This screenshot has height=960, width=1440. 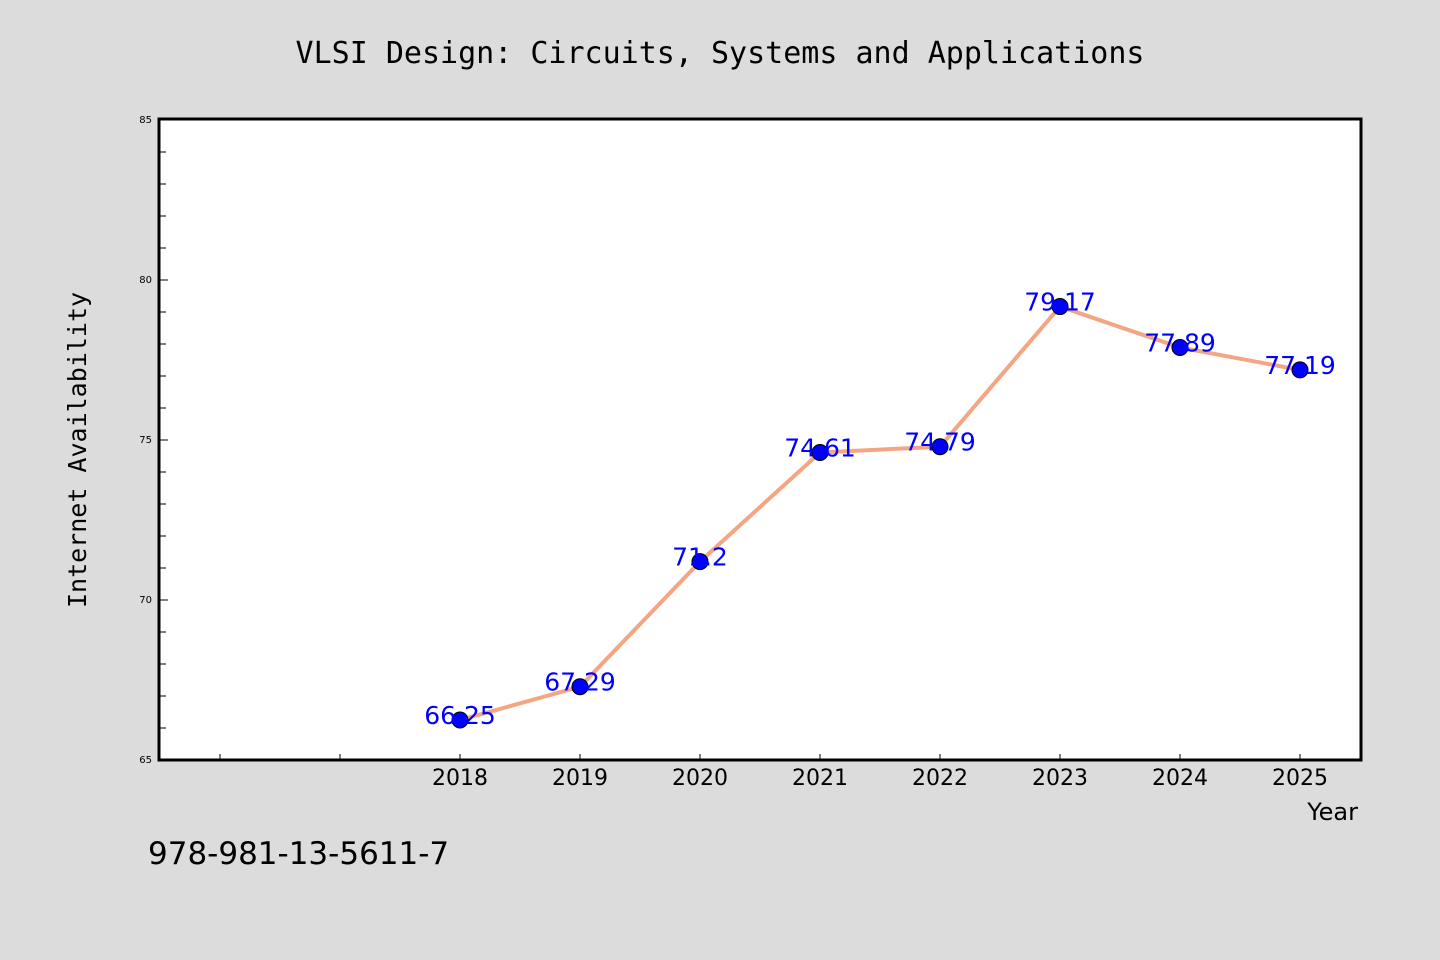 I want to click on x-tick-label: 2021, so click(x=820, y=778).